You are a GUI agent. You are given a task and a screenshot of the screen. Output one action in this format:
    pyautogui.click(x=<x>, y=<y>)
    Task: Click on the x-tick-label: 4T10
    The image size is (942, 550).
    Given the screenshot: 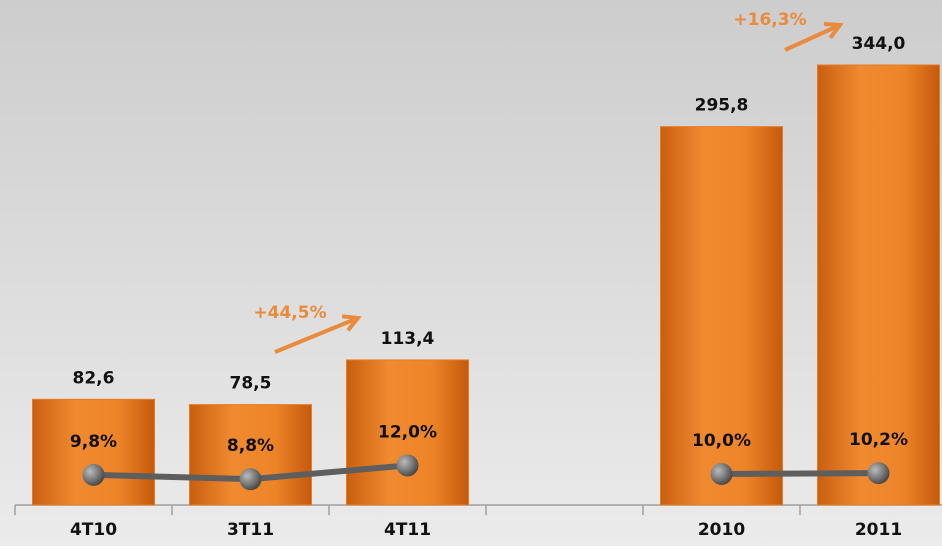 What is the action you would take?
    pyautogui.click(x=93, y=530)
    